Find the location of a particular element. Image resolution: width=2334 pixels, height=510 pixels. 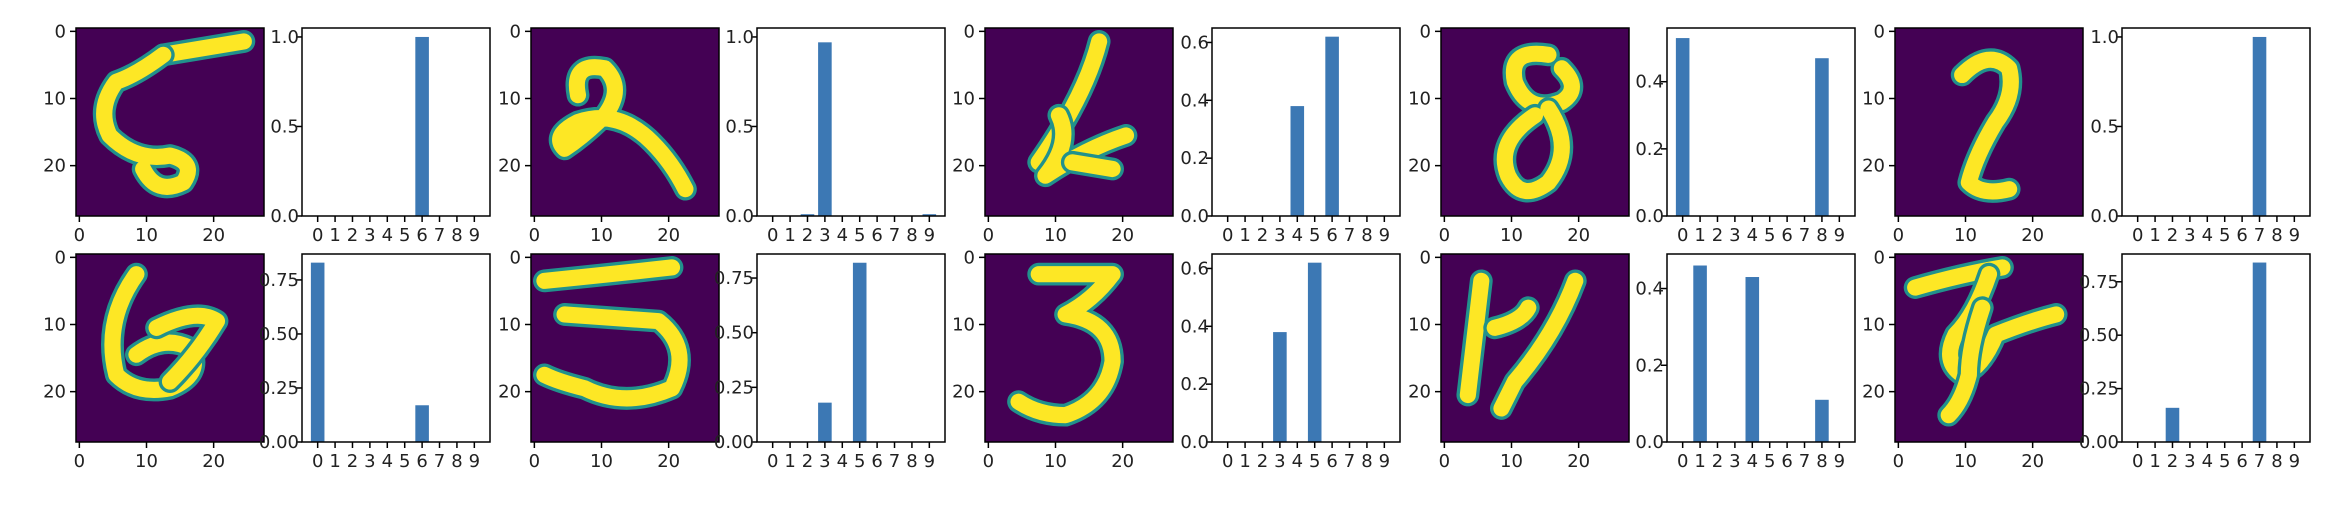

image-panel-r1-c3: 0 10 20 0 10 20 is located at coordinates (1063, 133).